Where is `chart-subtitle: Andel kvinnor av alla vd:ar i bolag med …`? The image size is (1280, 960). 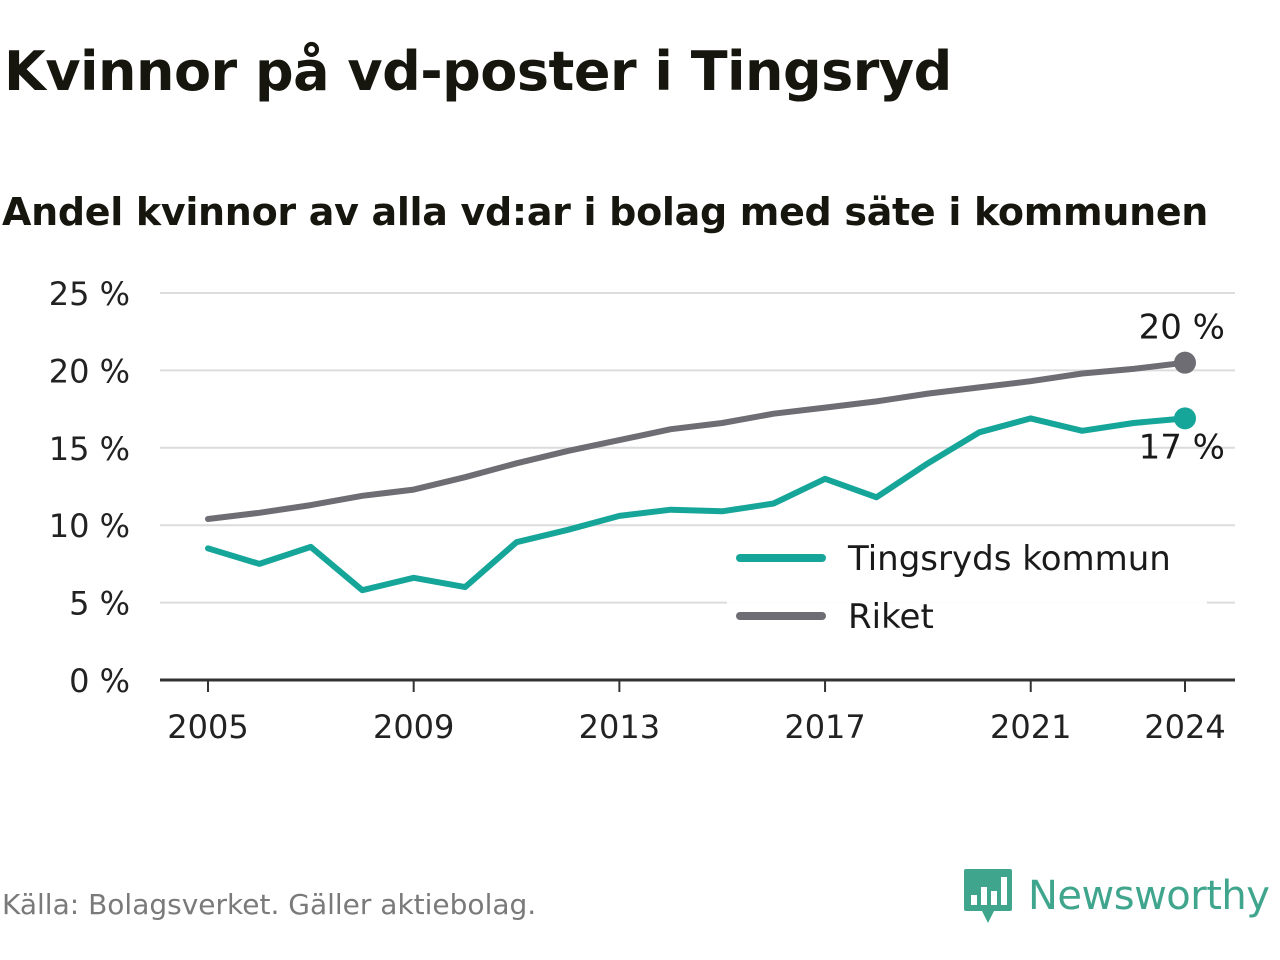
chart-subtitle: Andel kvinnor av alla vd:ar i bolag med … is located at coordinates (605, 212).